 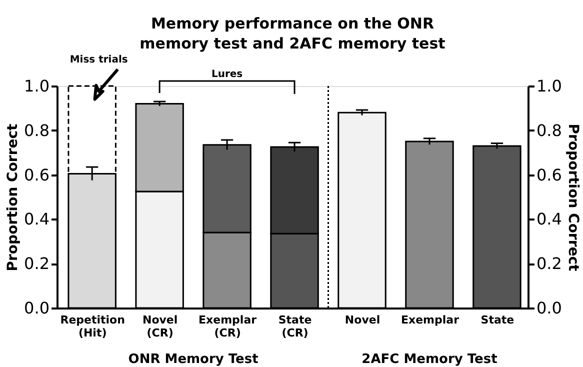 What do you see at coordinates (572, 198) in the screenshot?
I see `y2-axis-title: Proportion Correct` at bounding box center [572, 198].